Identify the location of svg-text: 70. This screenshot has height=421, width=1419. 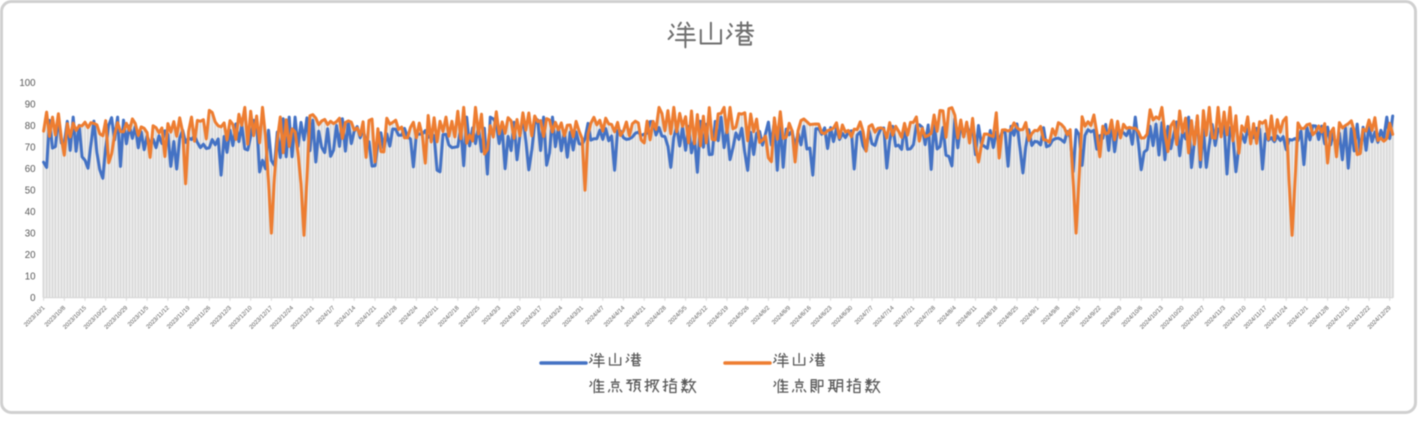
(30, 148).